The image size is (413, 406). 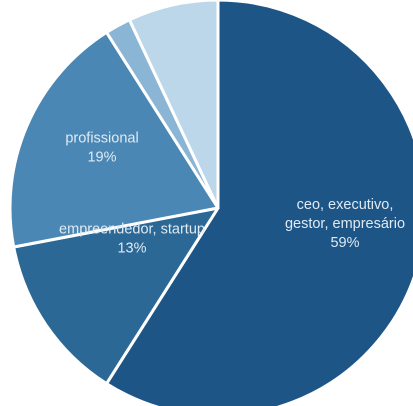 I want to click on slice-percent-label: 19%, so click(x=101, y=158).